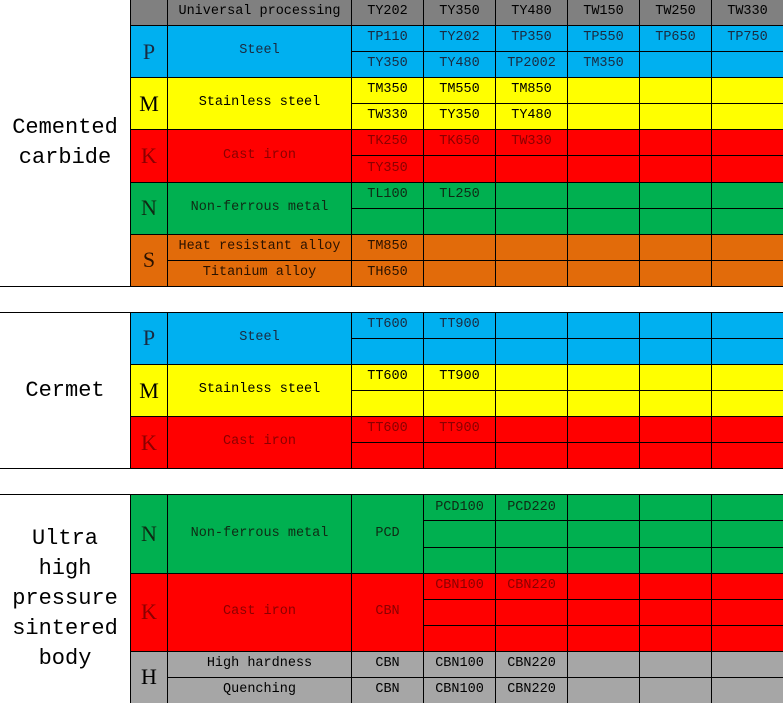  What do you see at coordinates (675, 13) in the screenshot?
I see `header-grade: TW250` at bounding box center [675, 13].